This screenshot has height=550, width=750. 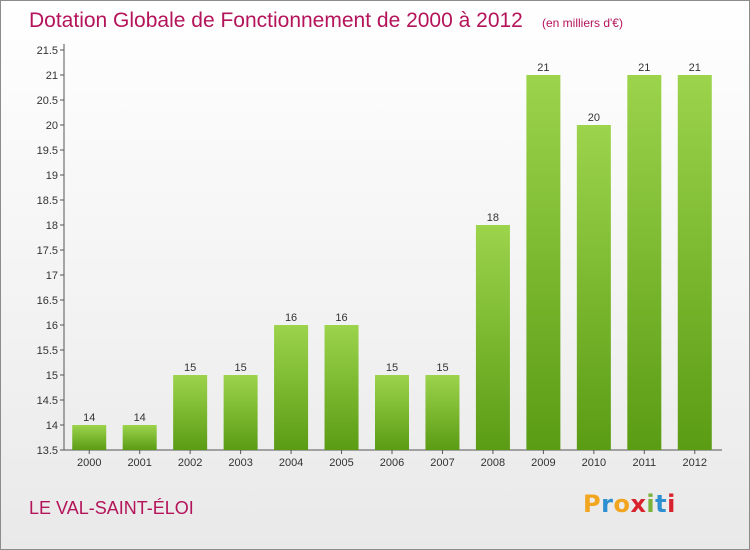 What do you see at coordinates (139, 463) in the screenshot?
I see `x-tick-label: 2001` at bounding box center [139, 463].